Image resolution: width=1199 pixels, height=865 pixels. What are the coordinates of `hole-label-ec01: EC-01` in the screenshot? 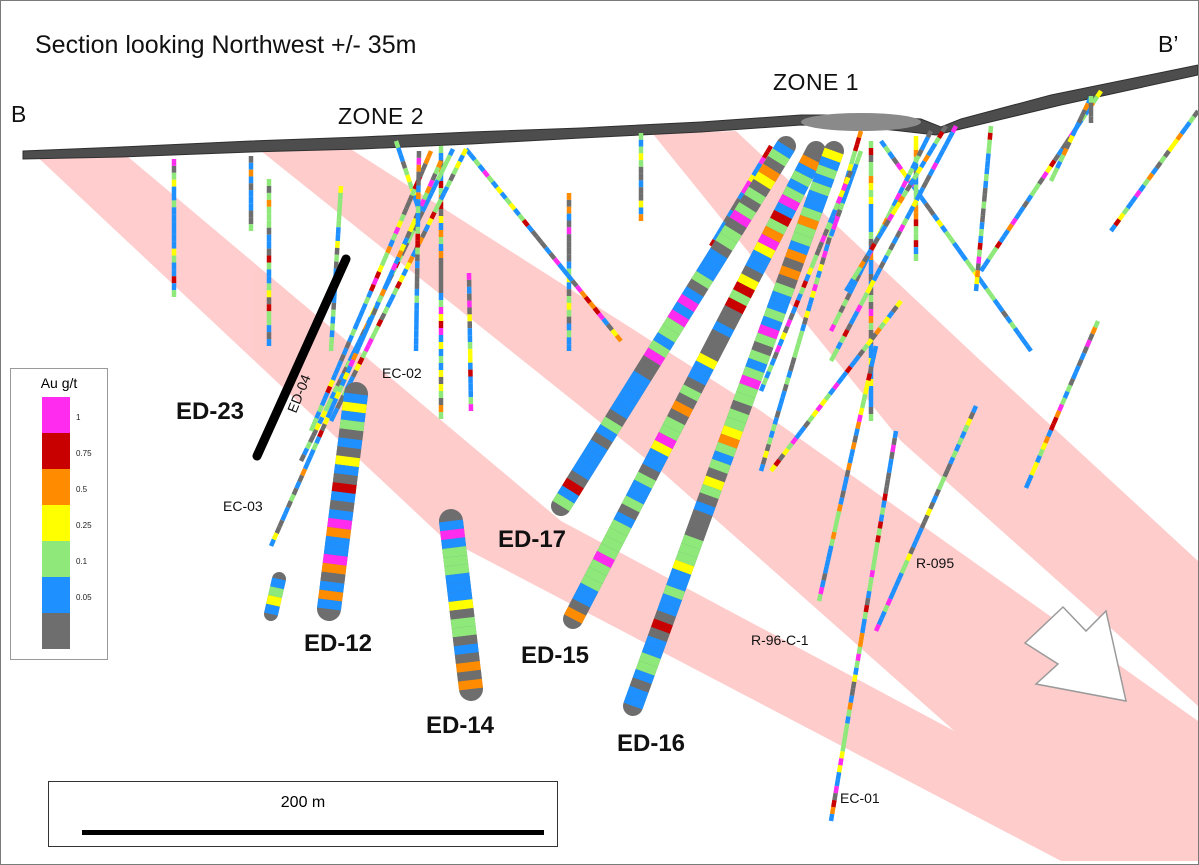 It's located at (860, 798).